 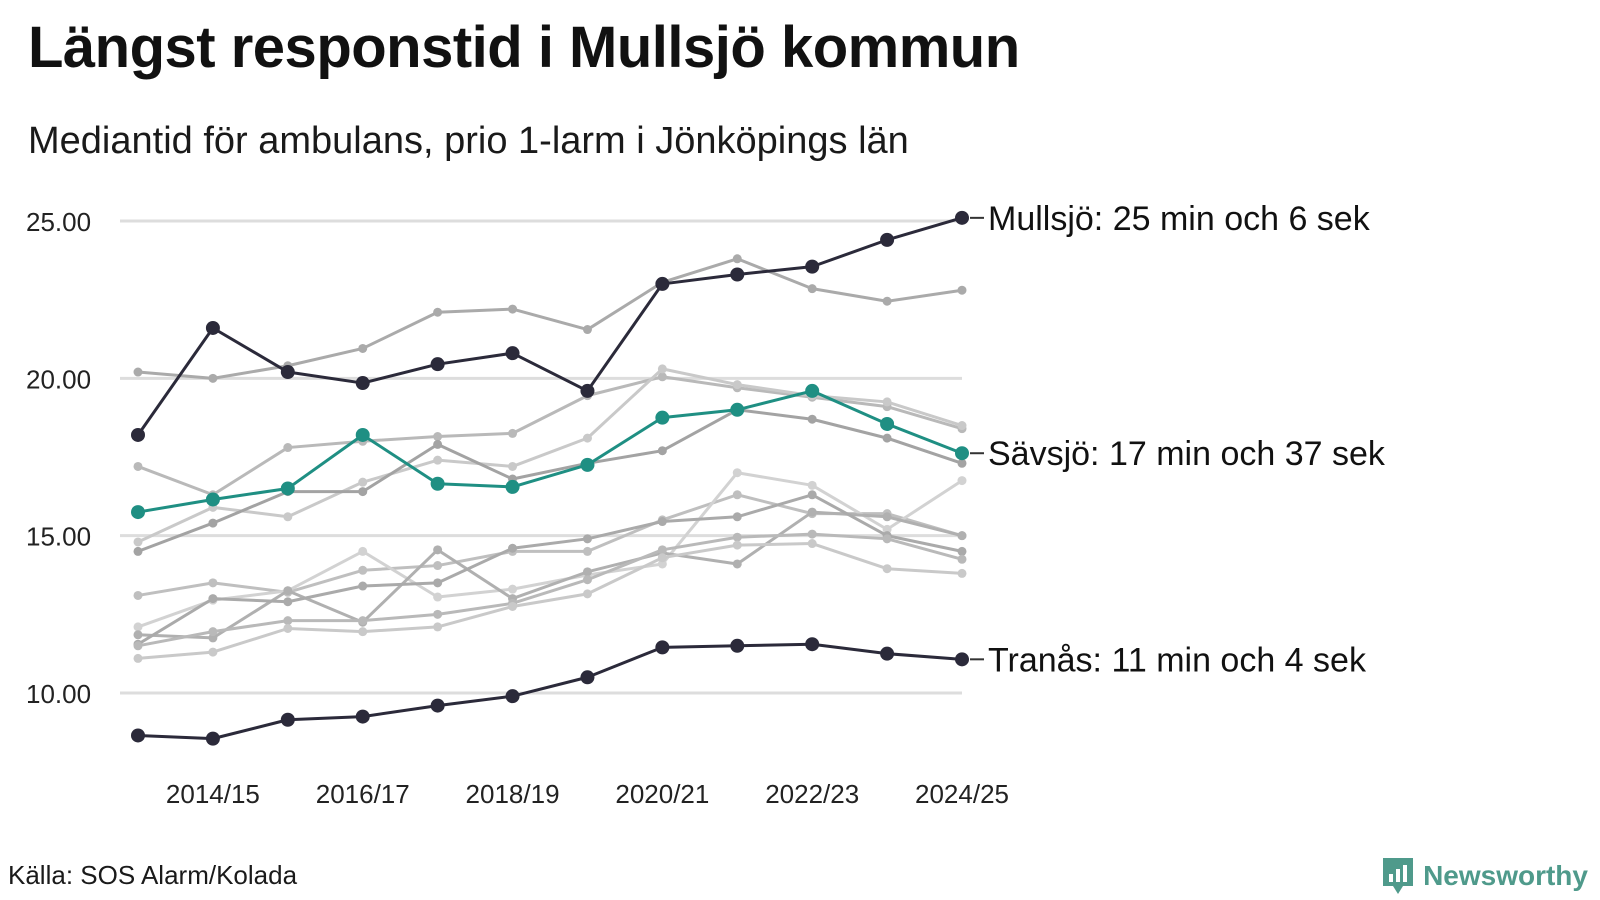 What do you see at coordinates (1177, 660) in the screenshot?
I see `series-end-label: Tranås: 11 min och 4 sek` at bounding box center [1177, 660].